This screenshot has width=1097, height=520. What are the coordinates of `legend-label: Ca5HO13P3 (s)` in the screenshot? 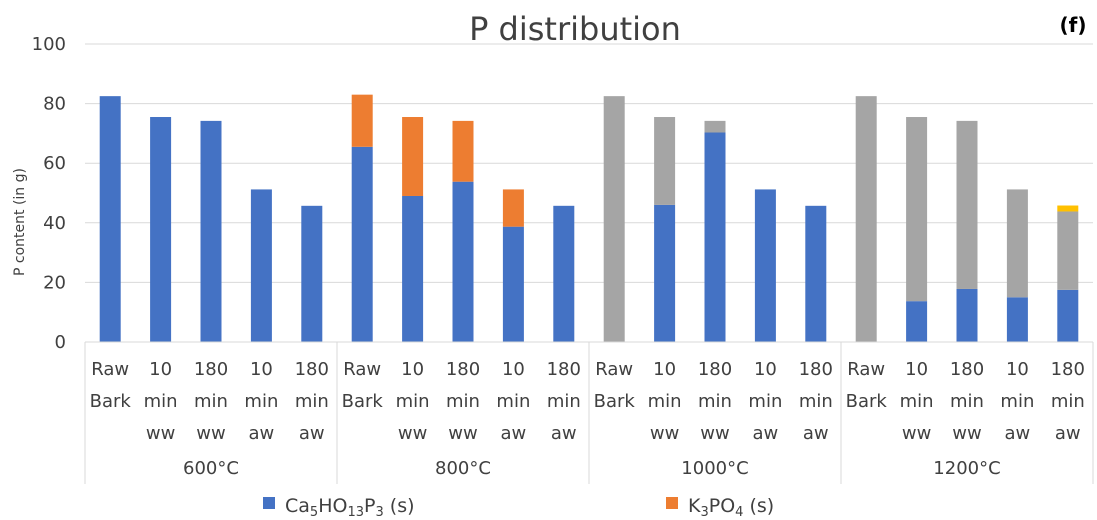 It's located at (350, 507).